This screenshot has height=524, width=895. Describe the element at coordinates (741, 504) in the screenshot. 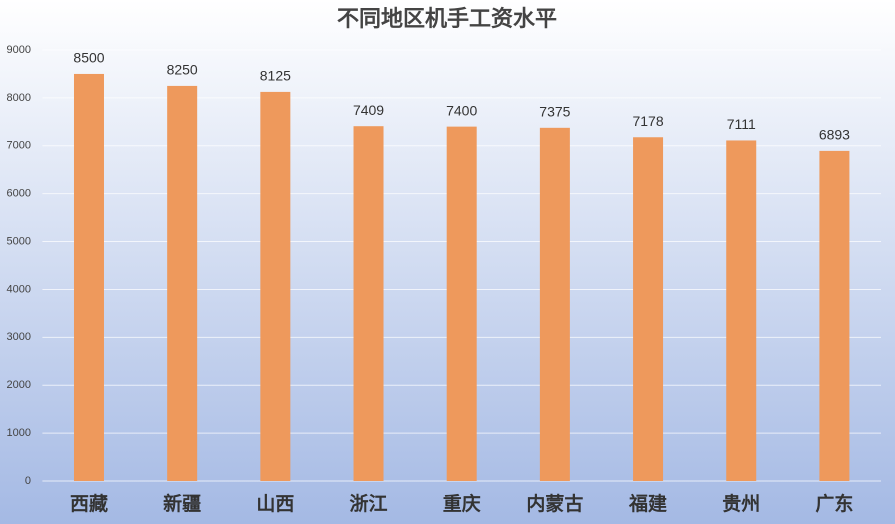

I see `x-tick-label: 贵州` at that location.